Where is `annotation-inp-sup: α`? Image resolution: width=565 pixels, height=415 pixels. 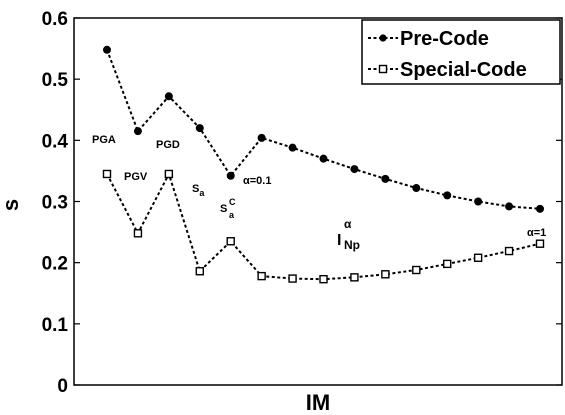 annotation-inp-sup: α is located at coordinates (348, 224).